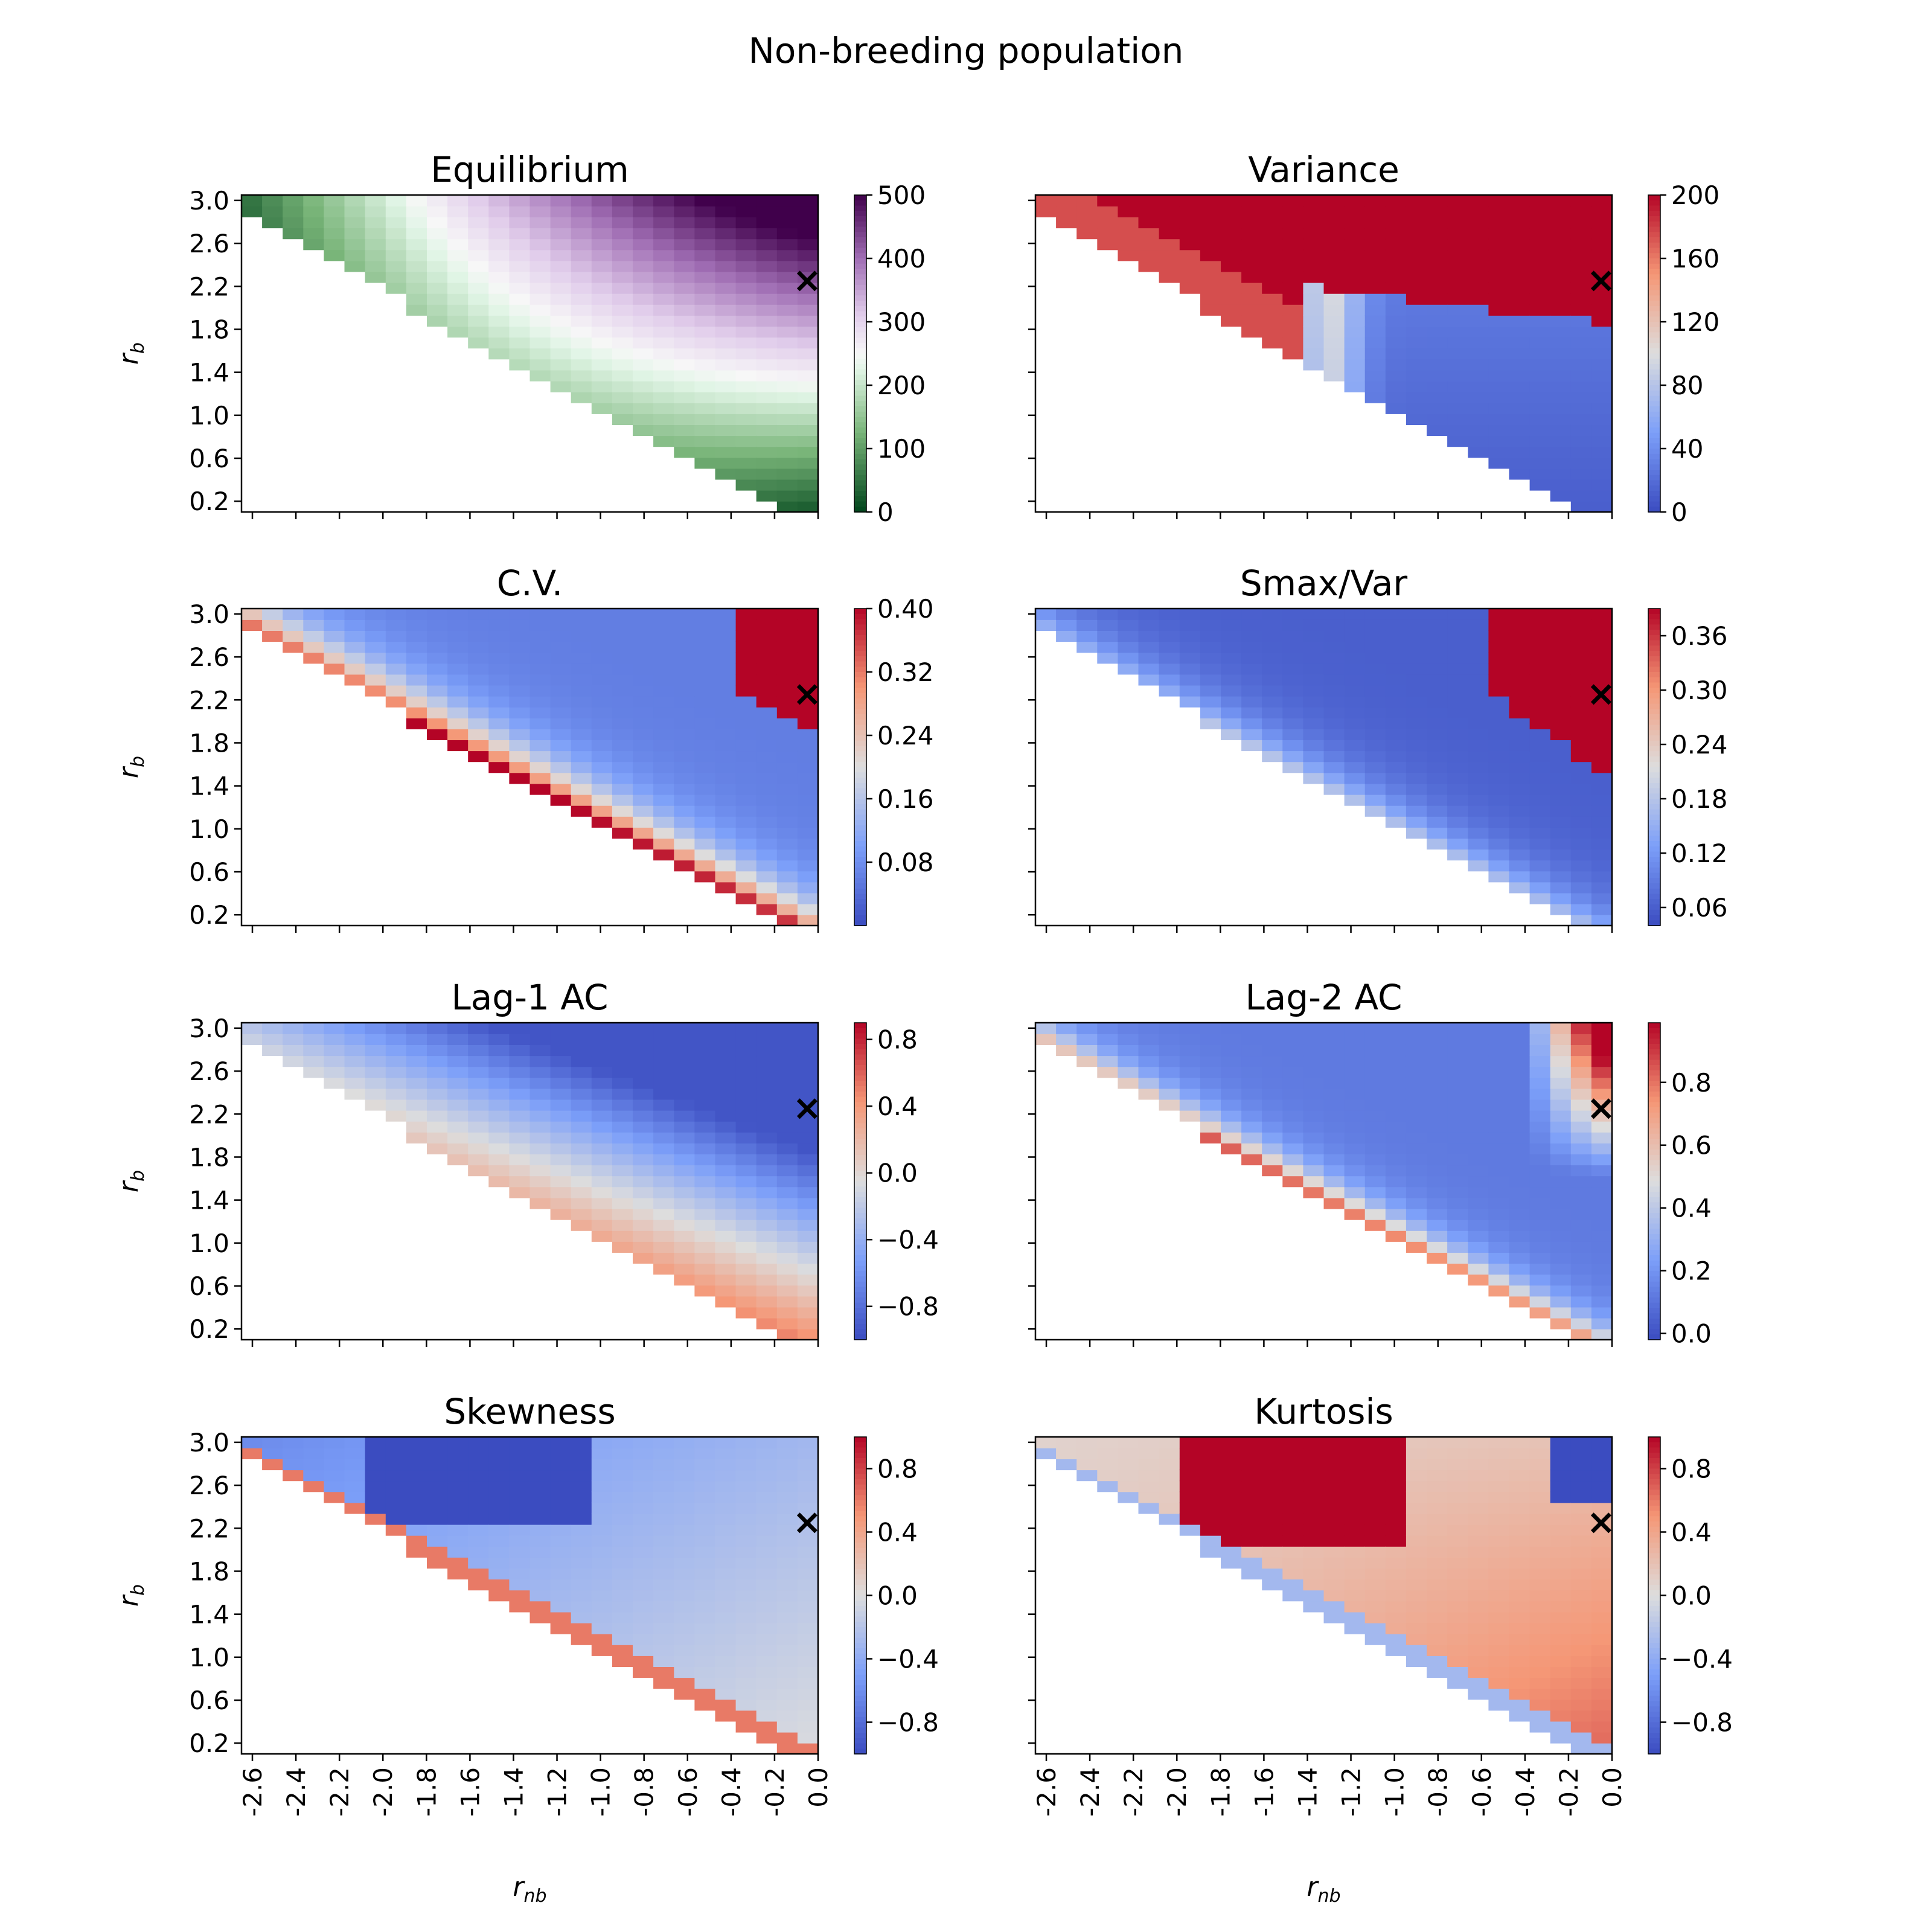 The width and height of the screenshot is (1932, 1932). Describe the element at coordinates (209, 1744) in the screenshot. I see `y-tick-label: 0.2` at that location.